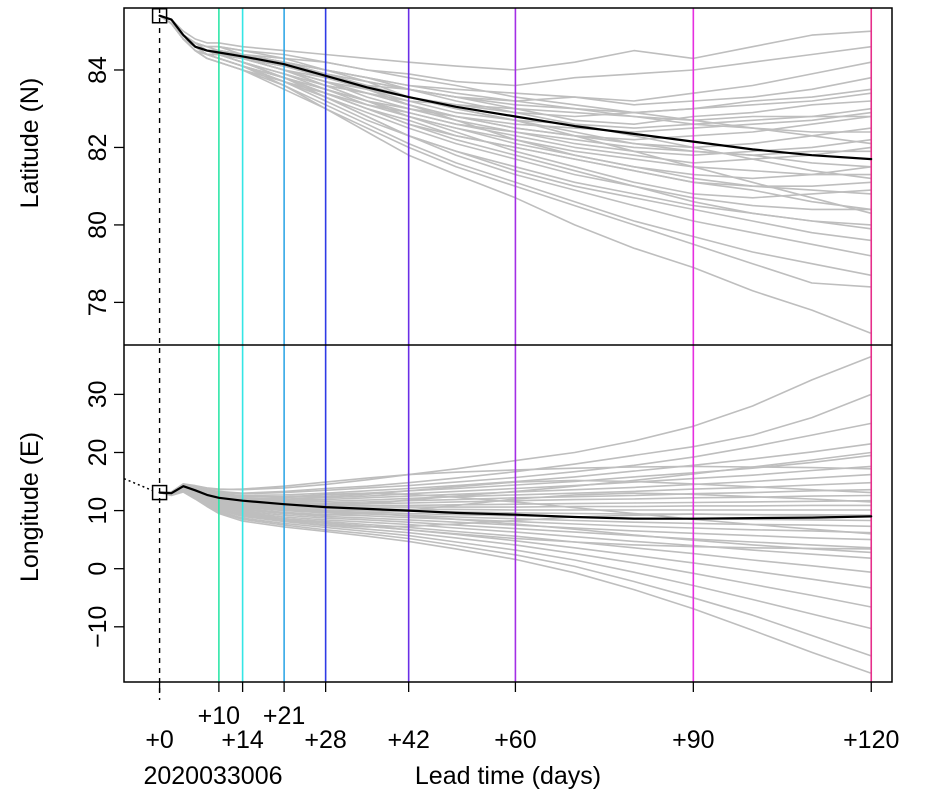 This screenshot has width=925, height=796. I want to click on x-tick-label-0: +0, so click(159, 740).